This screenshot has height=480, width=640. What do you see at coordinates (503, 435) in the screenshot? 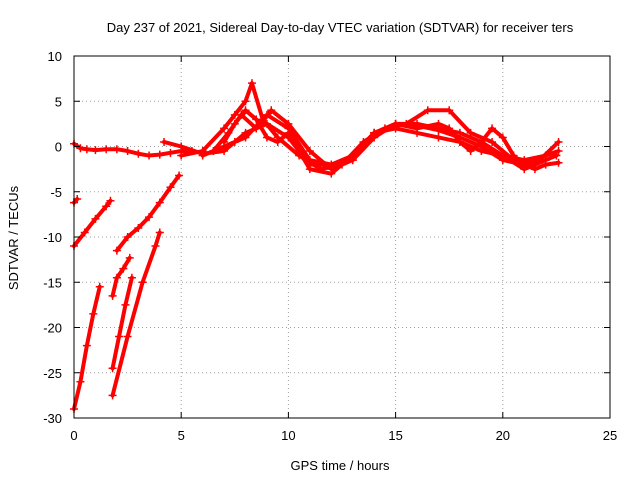
I see `x-tick-label: 20` at bounding box center [503, 435].